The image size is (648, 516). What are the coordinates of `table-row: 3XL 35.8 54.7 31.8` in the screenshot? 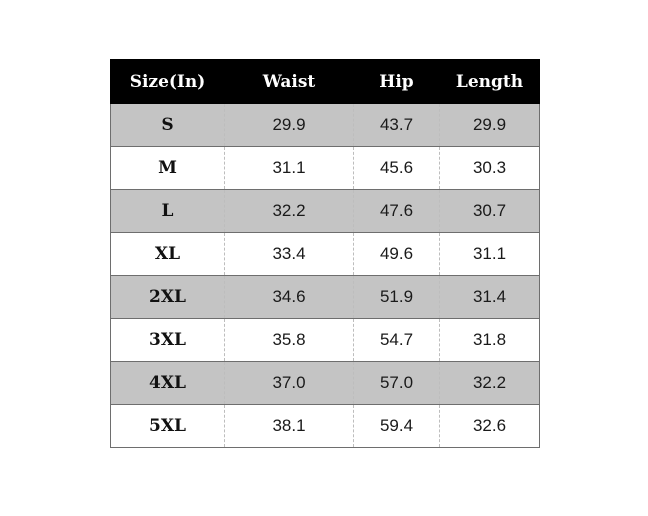 It's located at (325, 340).